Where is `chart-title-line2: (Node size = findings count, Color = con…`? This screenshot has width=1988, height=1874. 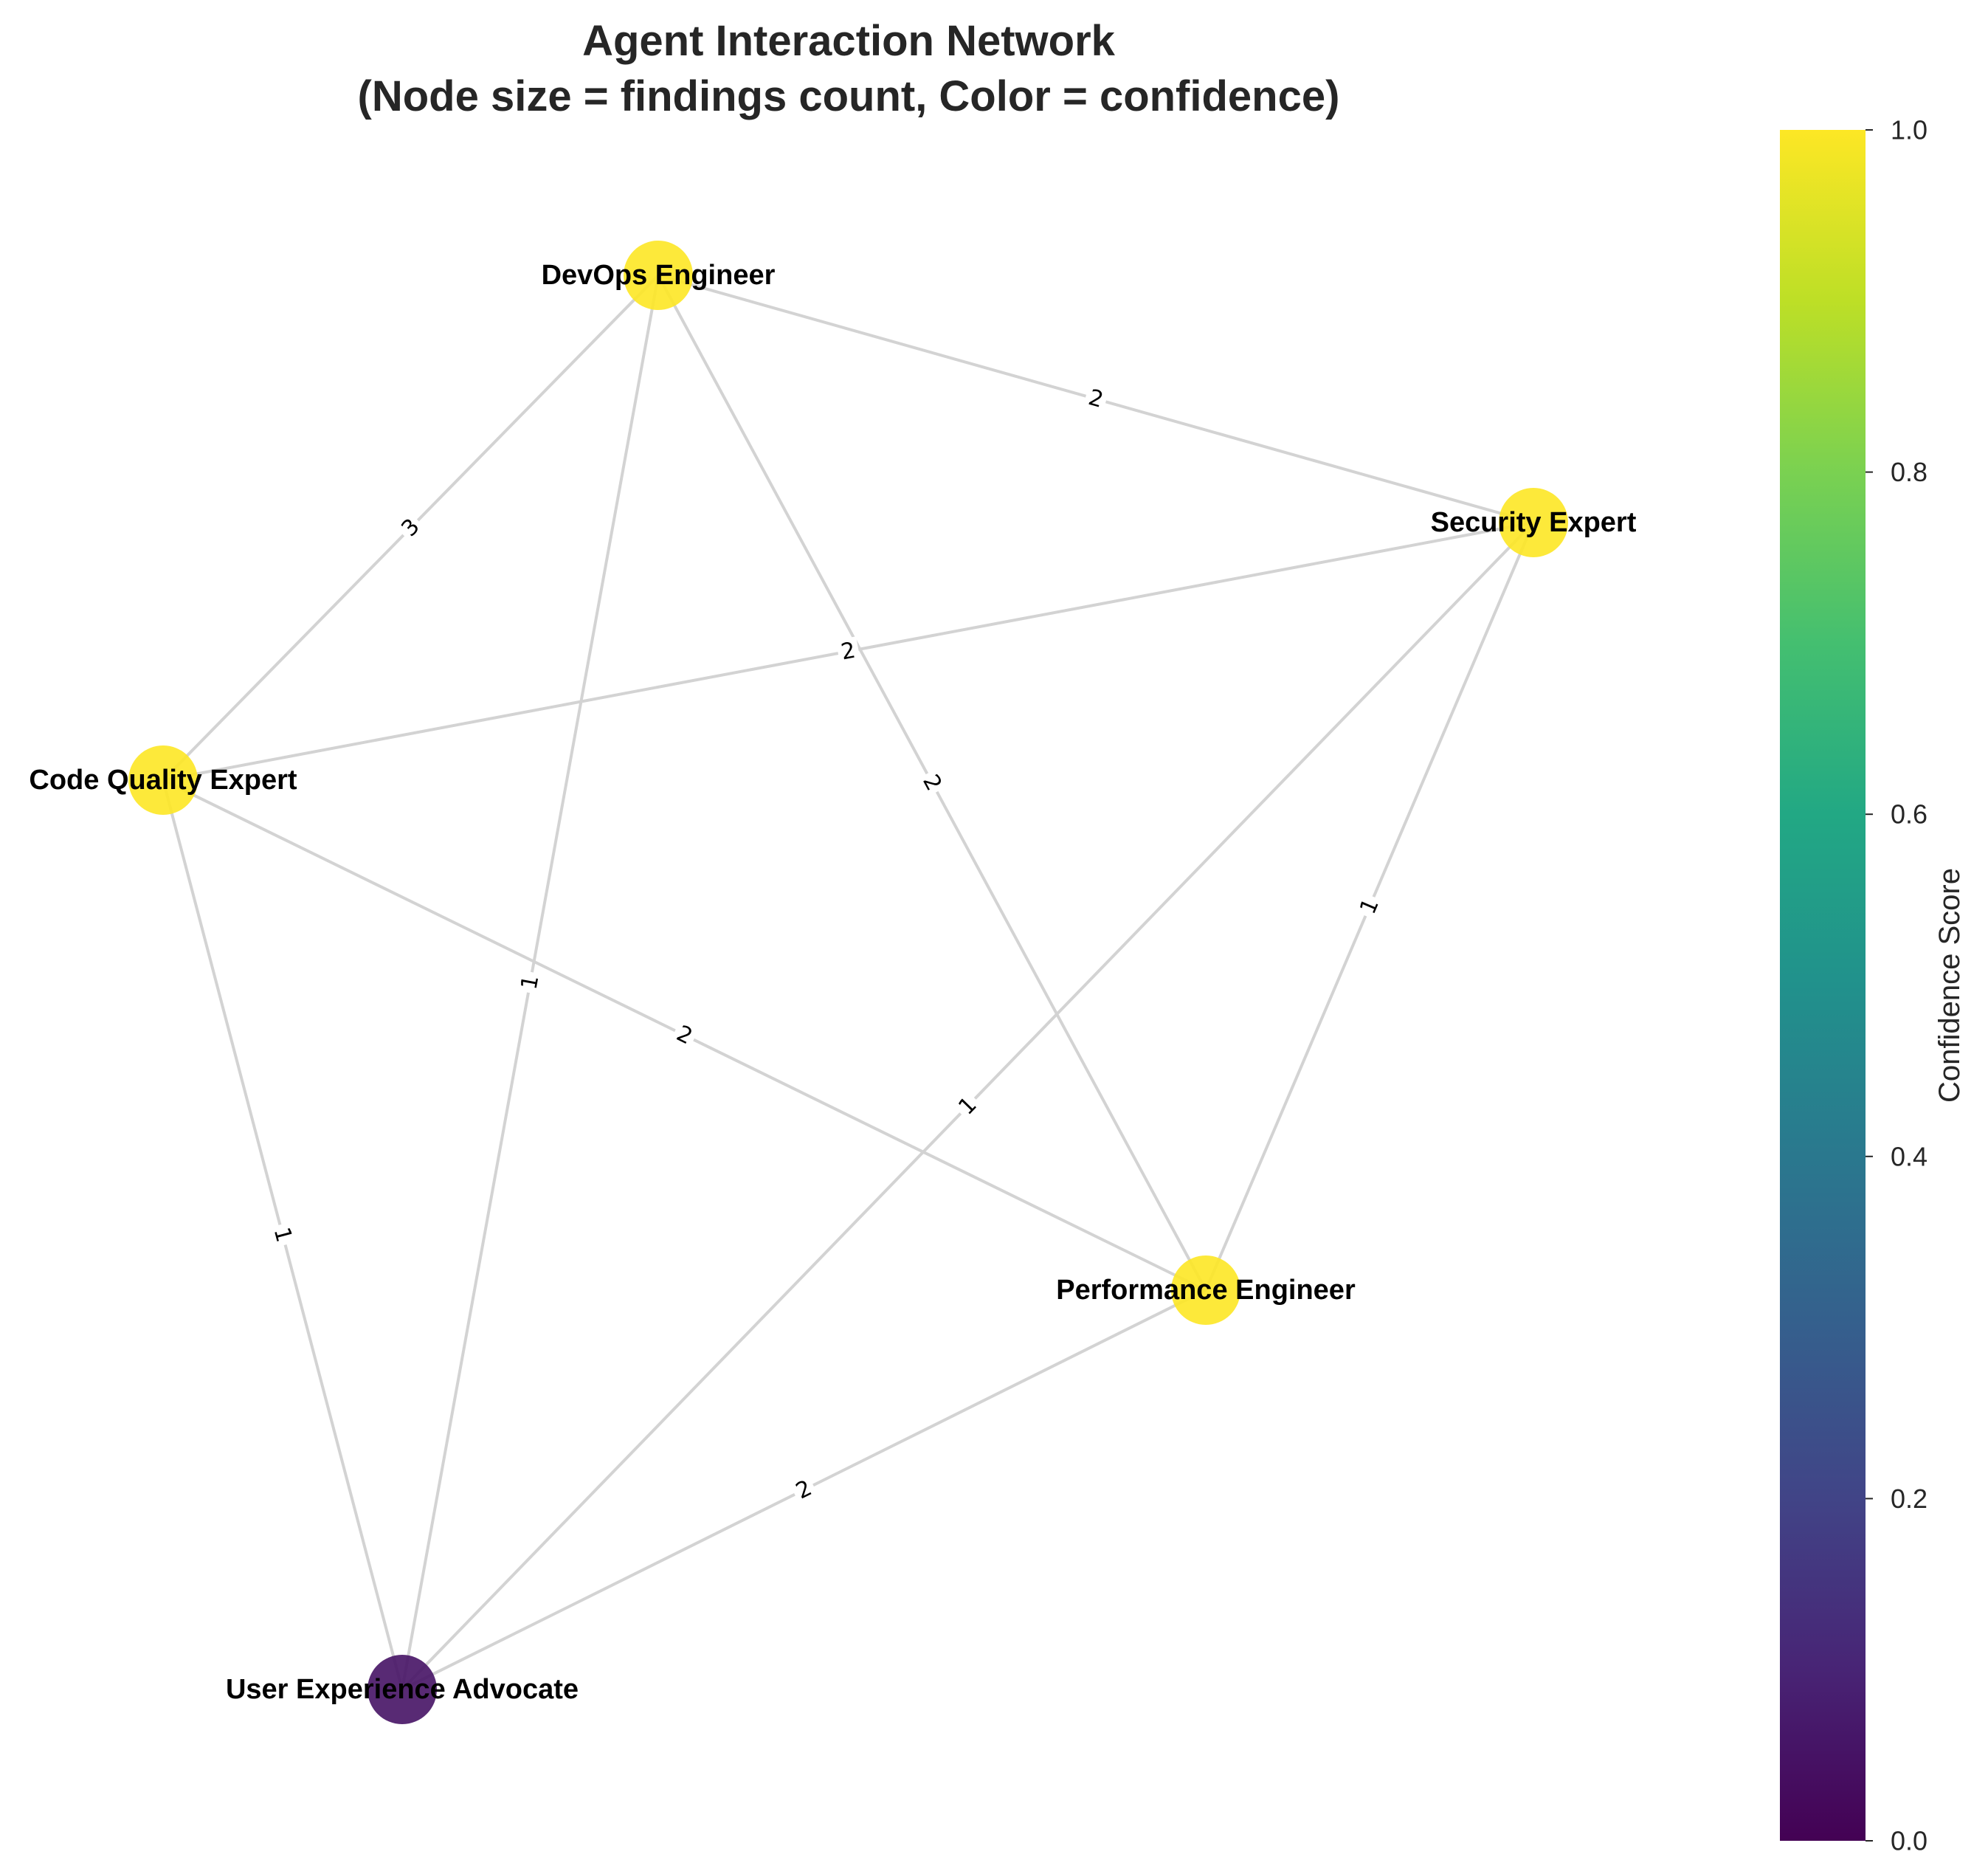 chart-title-line2: (Node size = findings count, Color = con… is located at coordinates (849, 96).